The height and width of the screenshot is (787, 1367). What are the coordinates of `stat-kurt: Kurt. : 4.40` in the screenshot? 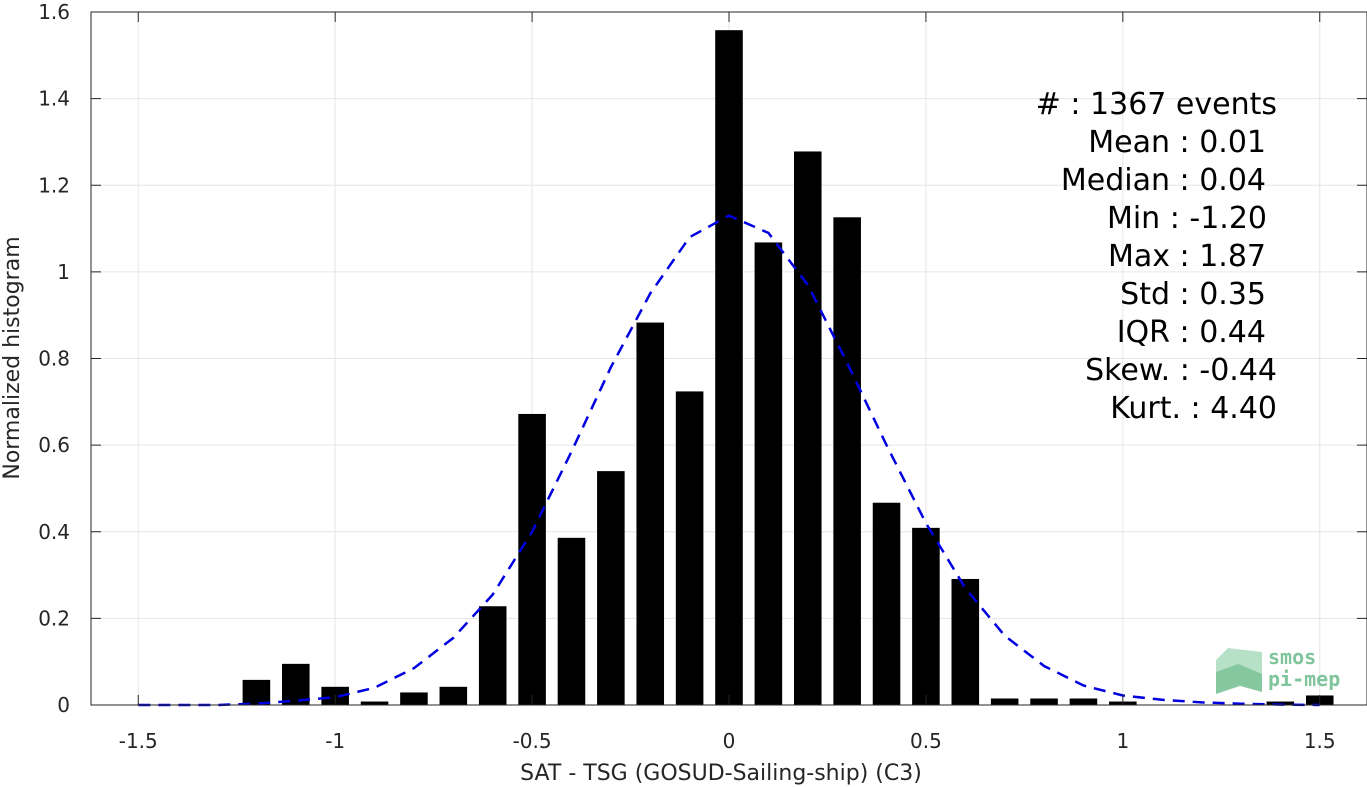 It's located at (1193, 408).